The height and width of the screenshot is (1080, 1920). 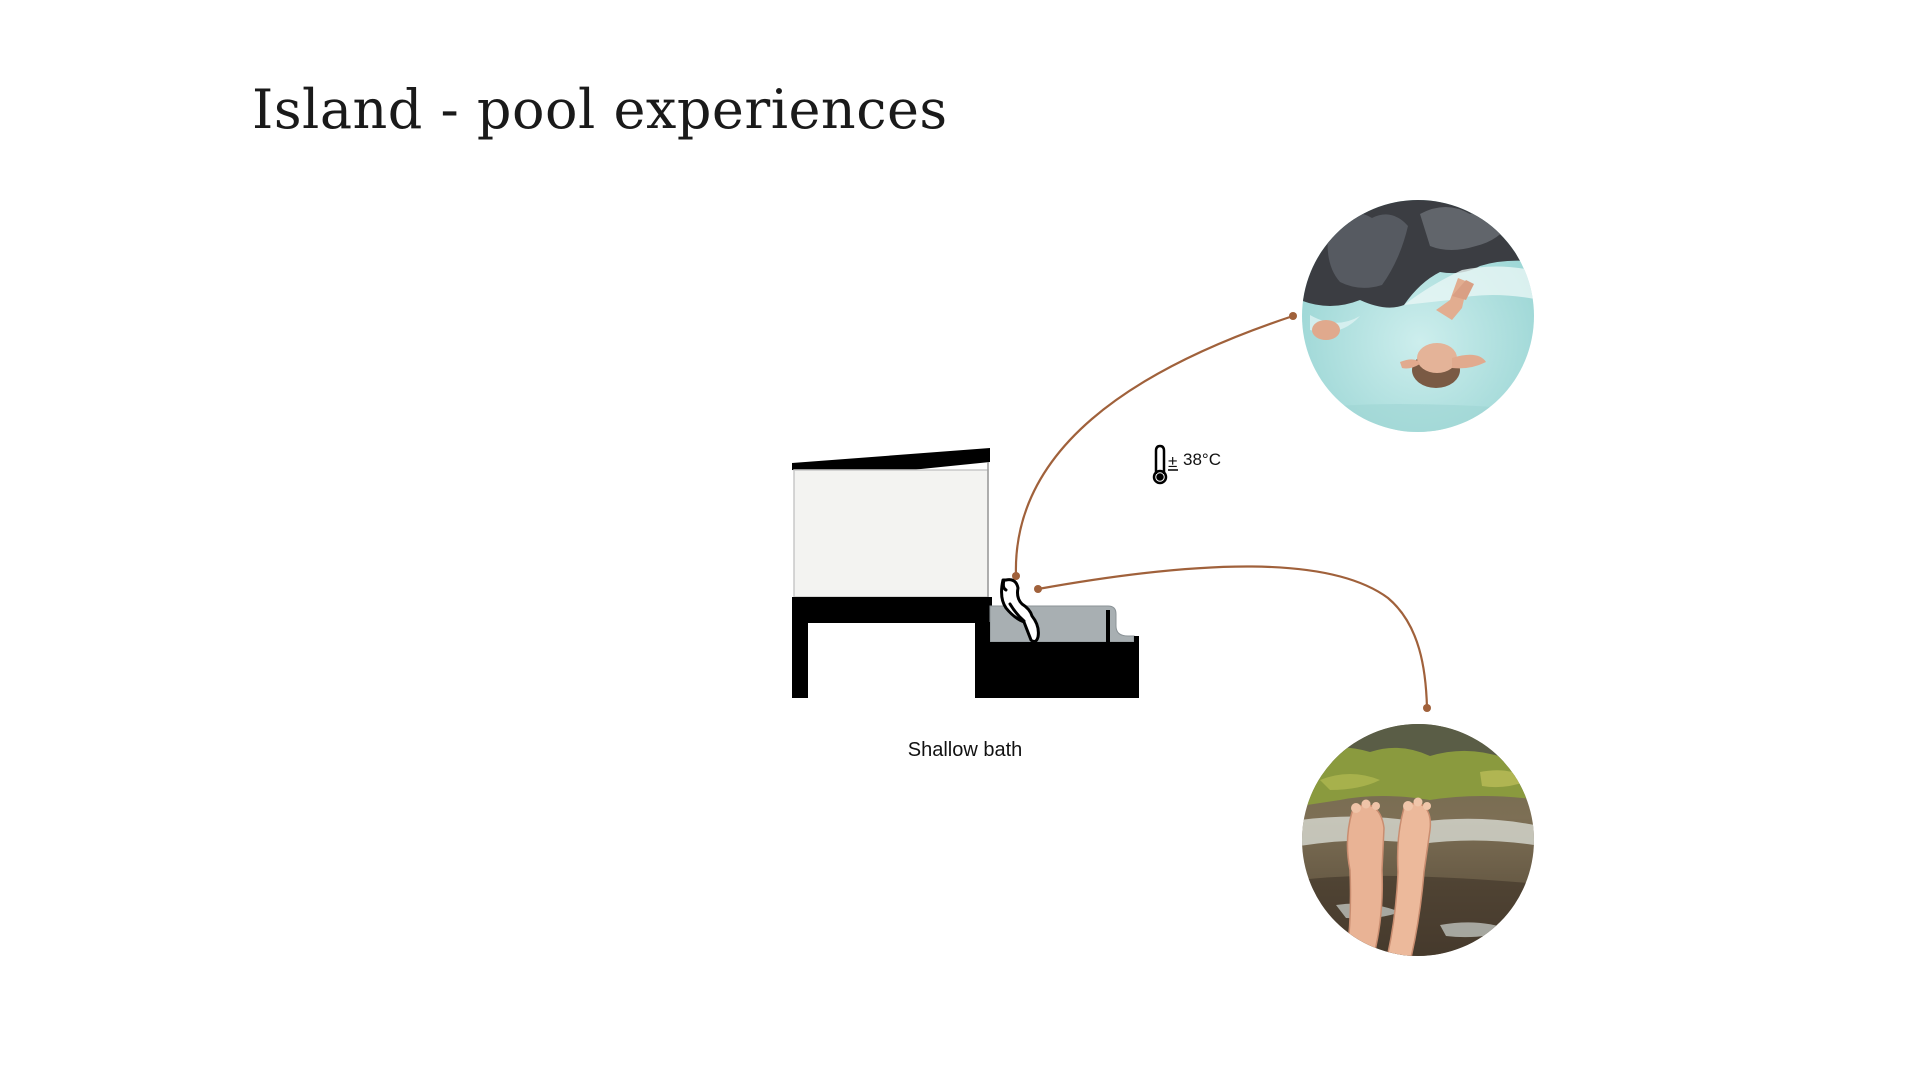 I want to click on bathers-in-lagoon-photo, so click(x=1418, y=316).